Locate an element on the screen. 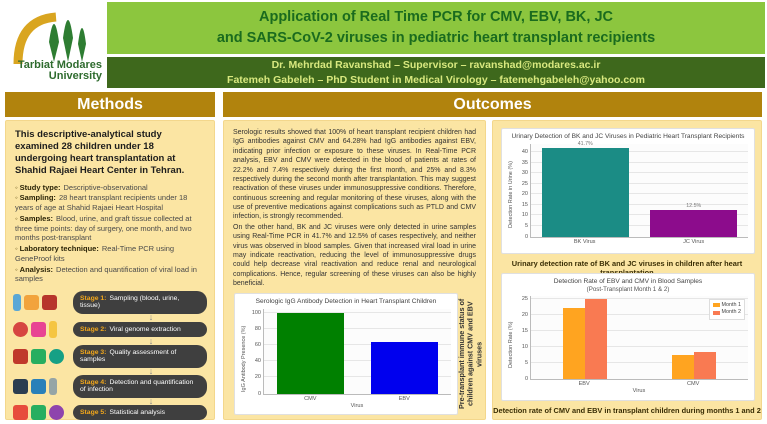 This screenshot has height=424, width=767. stage-text: Viral genome extraction is located at coordinates (145, 329).